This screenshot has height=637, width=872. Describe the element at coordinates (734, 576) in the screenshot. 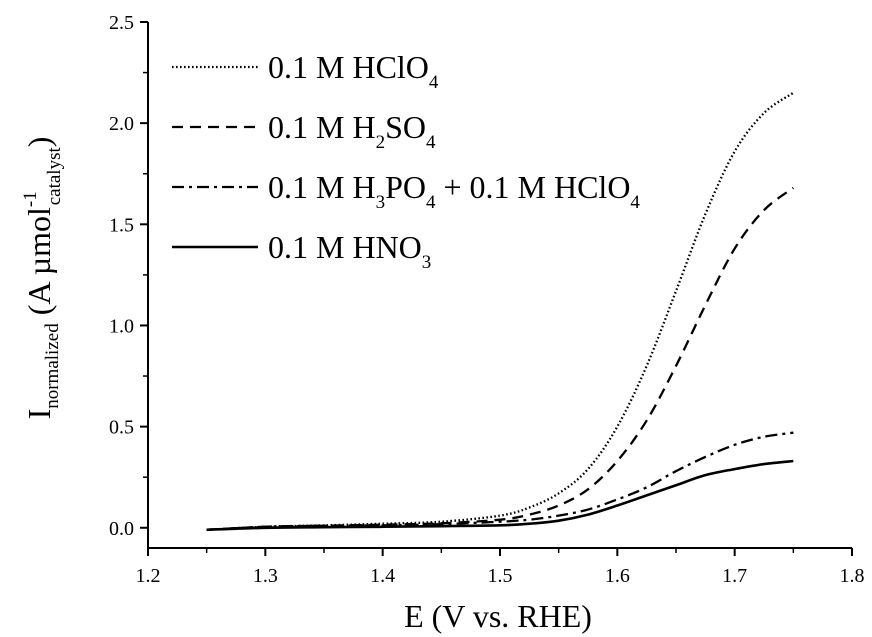

I see `x-tick-label: 1.7` at that location.